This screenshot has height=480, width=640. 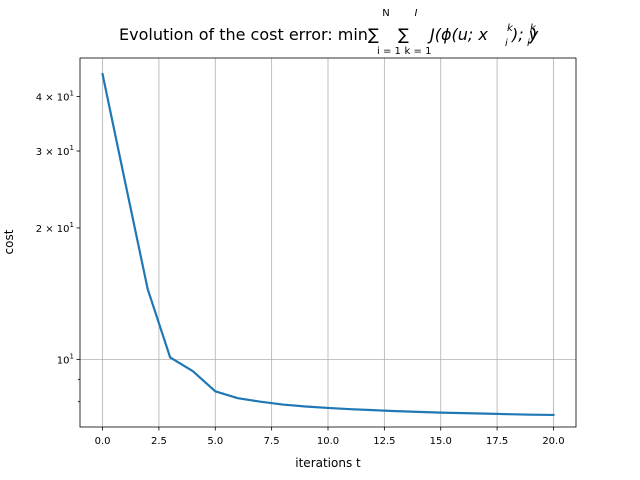 I want to click on x-tick-label: 2.5, so click(x=159, y=441).